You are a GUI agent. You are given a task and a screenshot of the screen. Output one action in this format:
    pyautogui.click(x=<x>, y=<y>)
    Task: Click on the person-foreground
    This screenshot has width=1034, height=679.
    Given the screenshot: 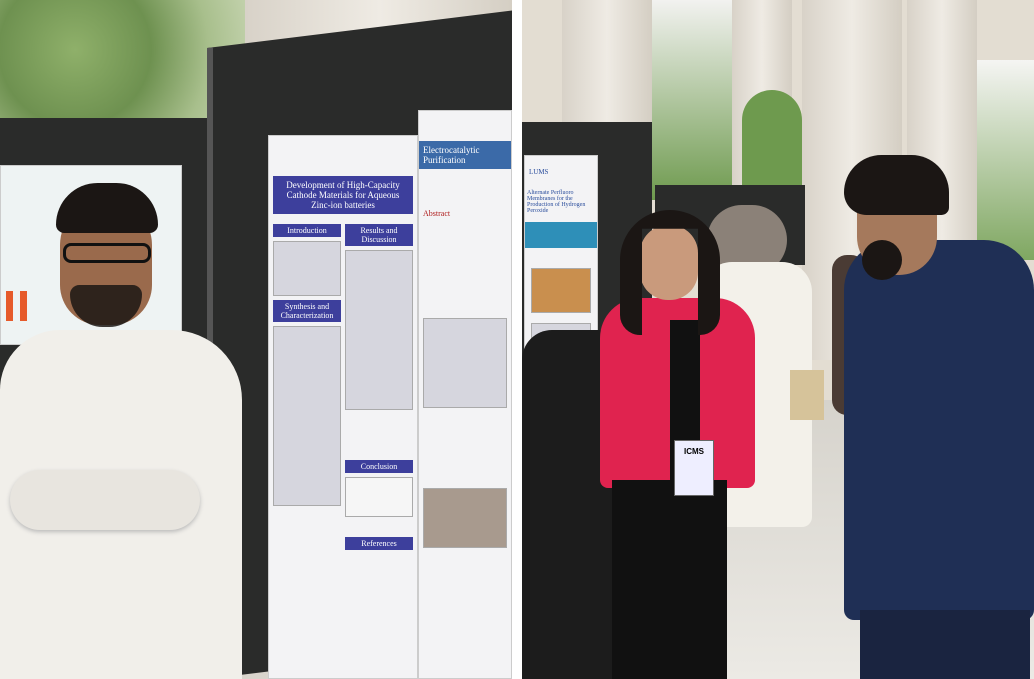 What is the action you would take?
    pyautogui.click(x=567, y=504)
    